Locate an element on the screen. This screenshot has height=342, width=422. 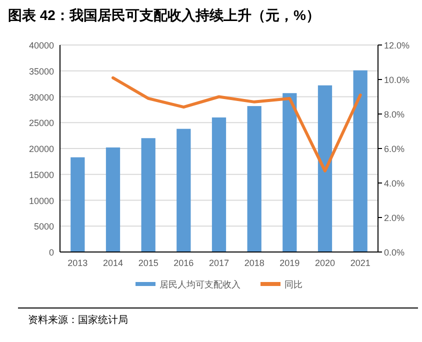
x-tick-label: 2016 is located at coordinates (184, 263).